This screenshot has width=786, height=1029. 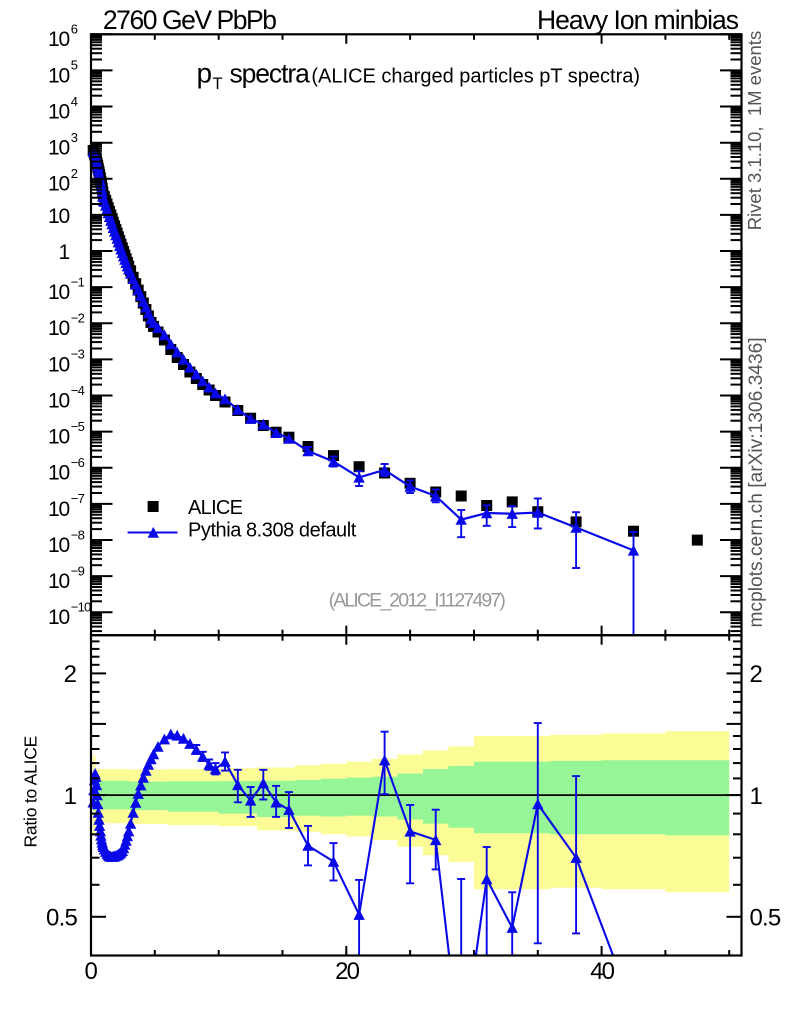 I want to click on svg-text: p, so click(x=205, y=72).